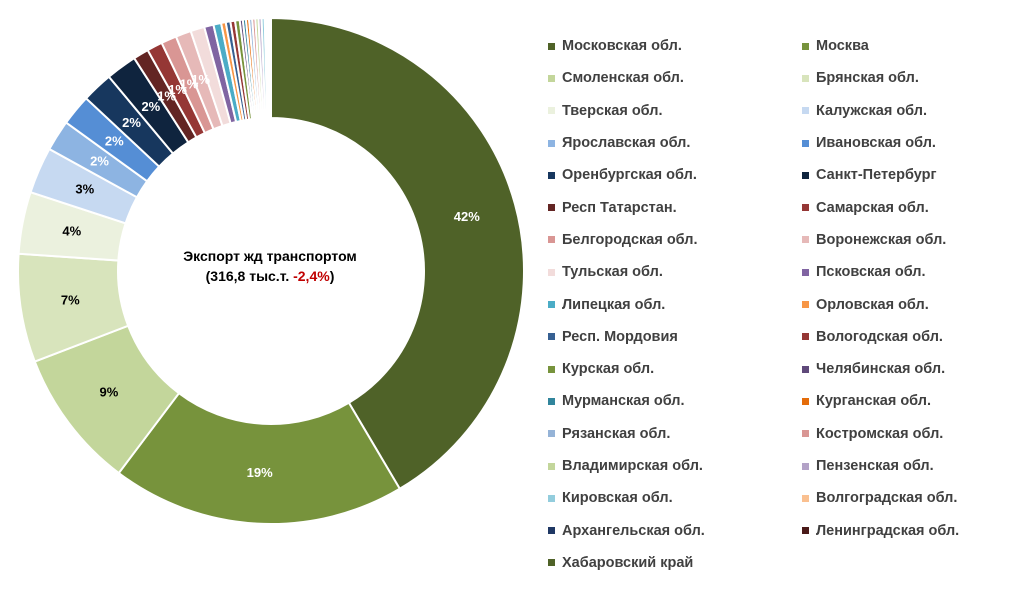 Image resolution: width=1024 pixels, height=592 pixels. I want to click on legend-item: Ленинградская обл., so click(910, 530).